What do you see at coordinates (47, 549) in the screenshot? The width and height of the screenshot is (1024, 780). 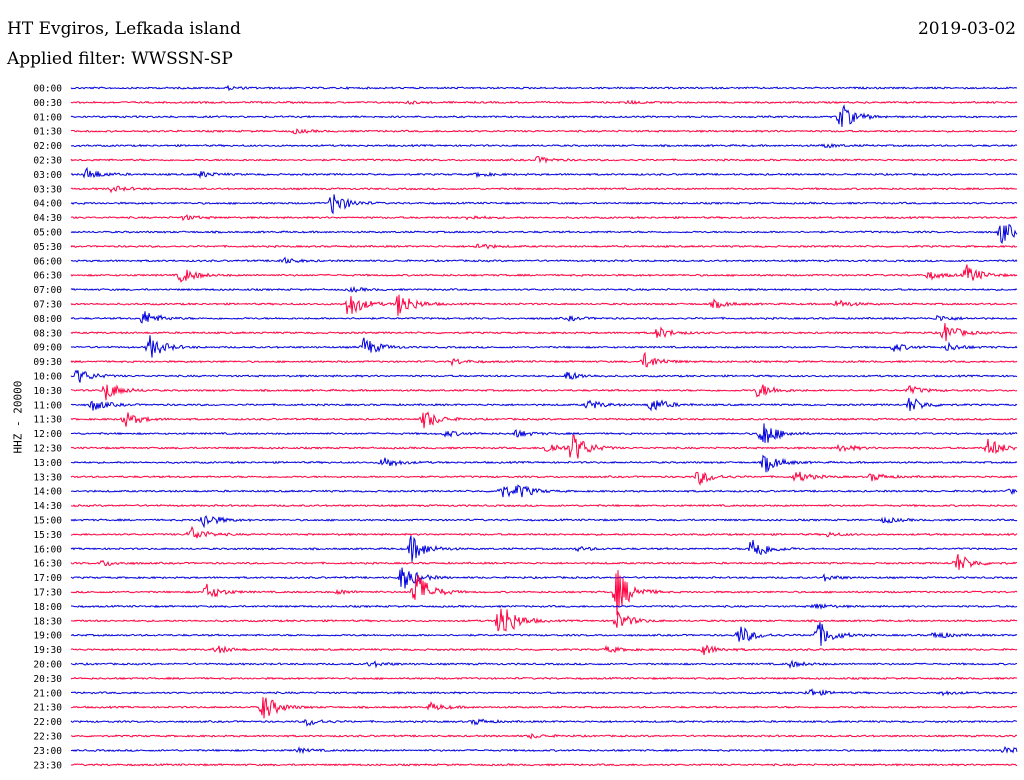 I see `row-time-label: 16:00` at bounding box center [47, 549].